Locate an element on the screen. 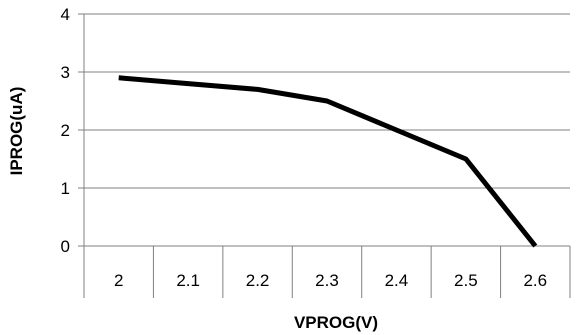 This screenshot has width=582, height=335. y-tick-labels: 0 1 2 3 4 is located at coordinates (65, 130).